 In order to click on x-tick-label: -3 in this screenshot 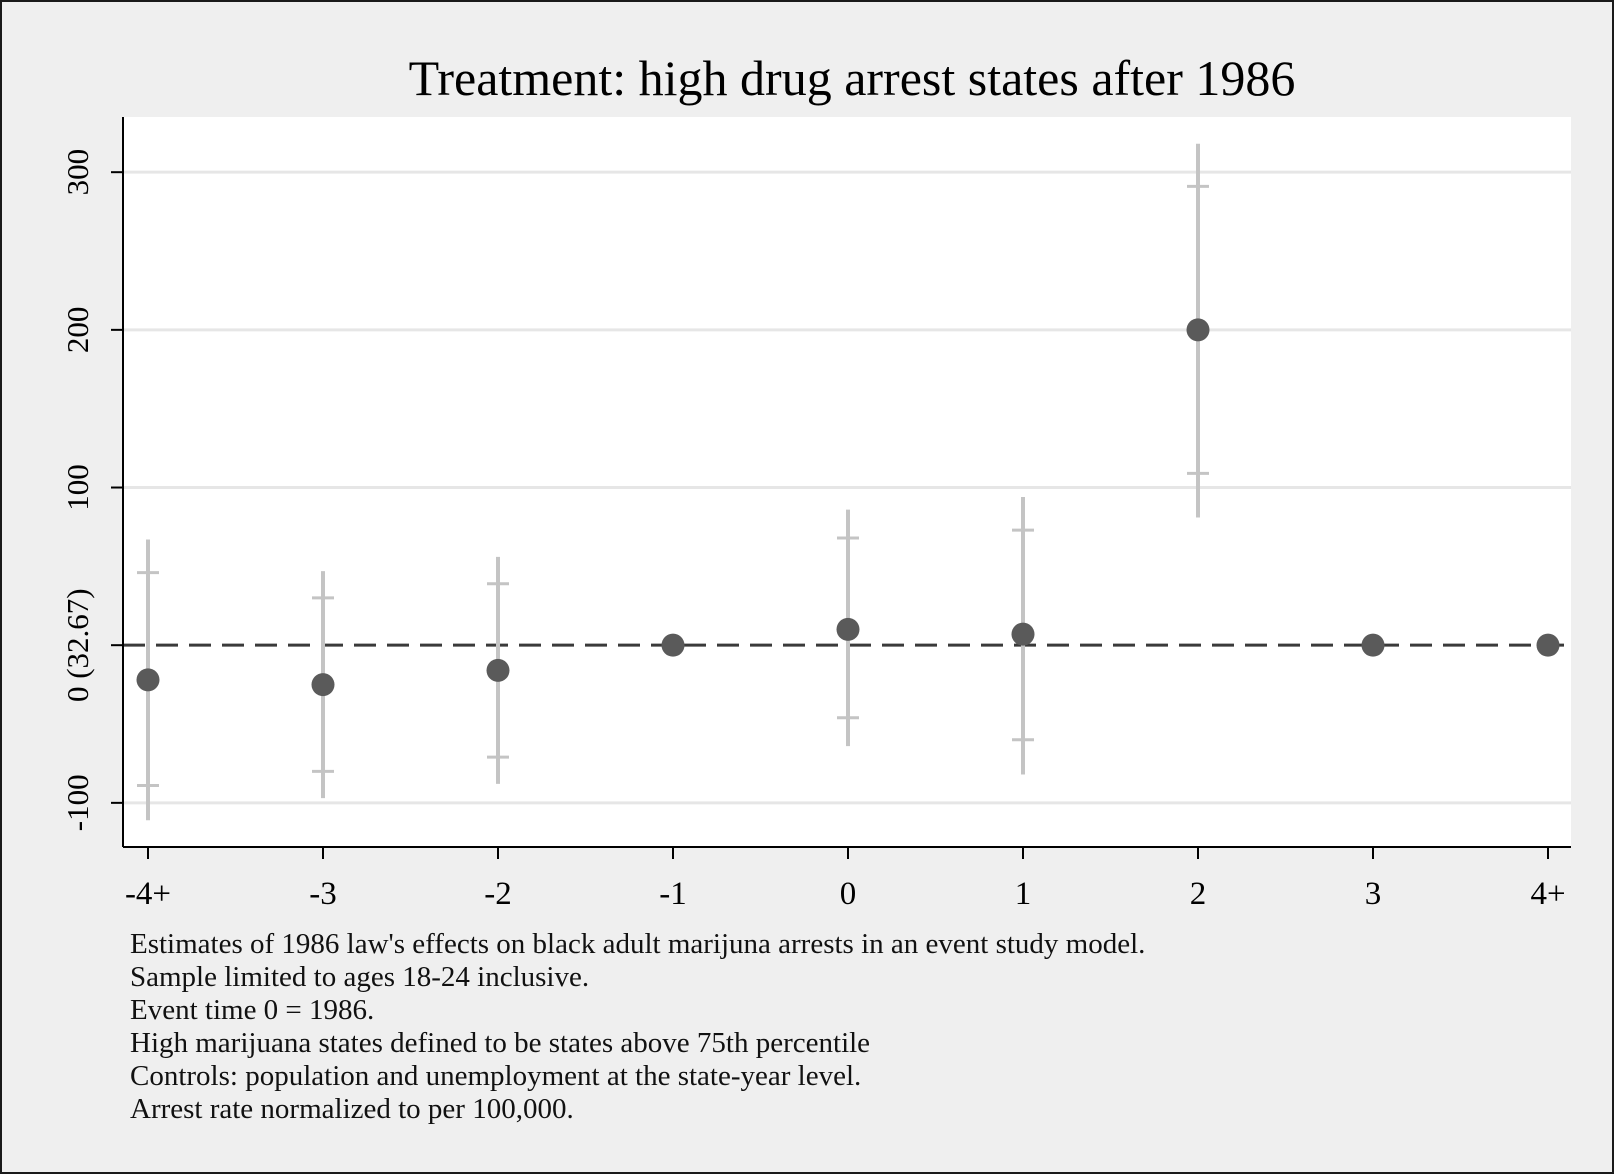, I will do `click(323, 894)`.